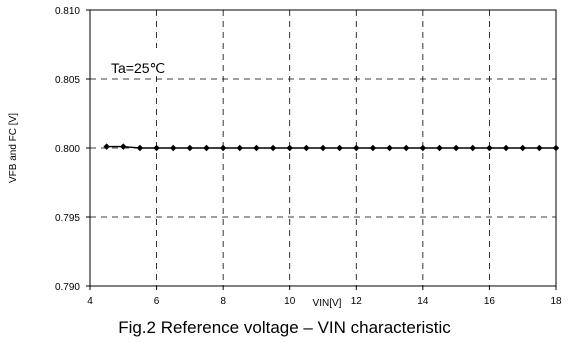 This screenshot has width=569, height=343. I want to click on y-tick-label: 0.790, so click(67, 287).